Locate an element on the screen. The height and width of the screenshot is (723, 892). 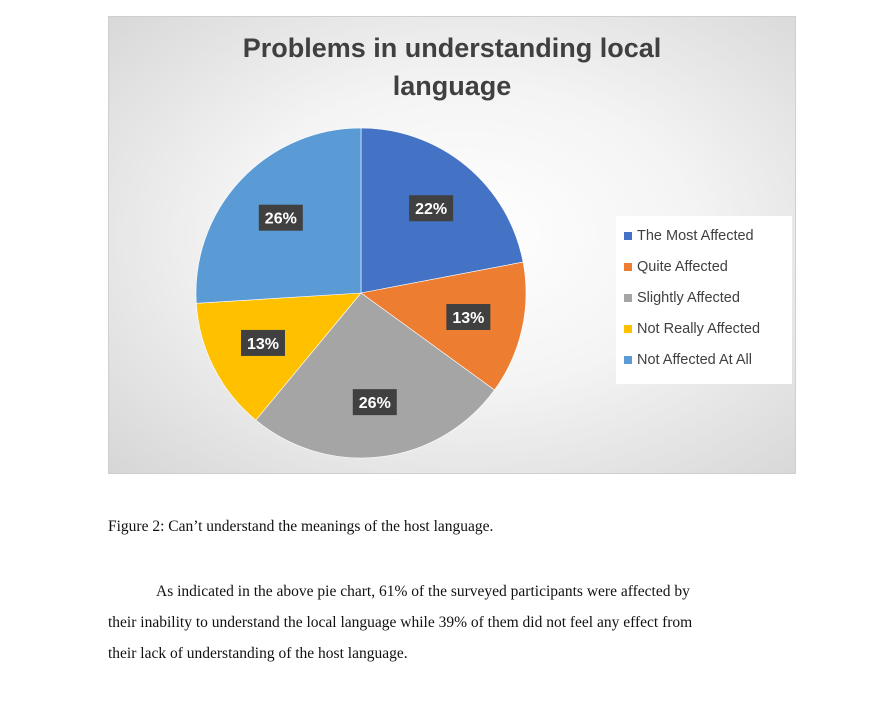
legend-label: Slightly Affected is located at coordinates (688, 298).